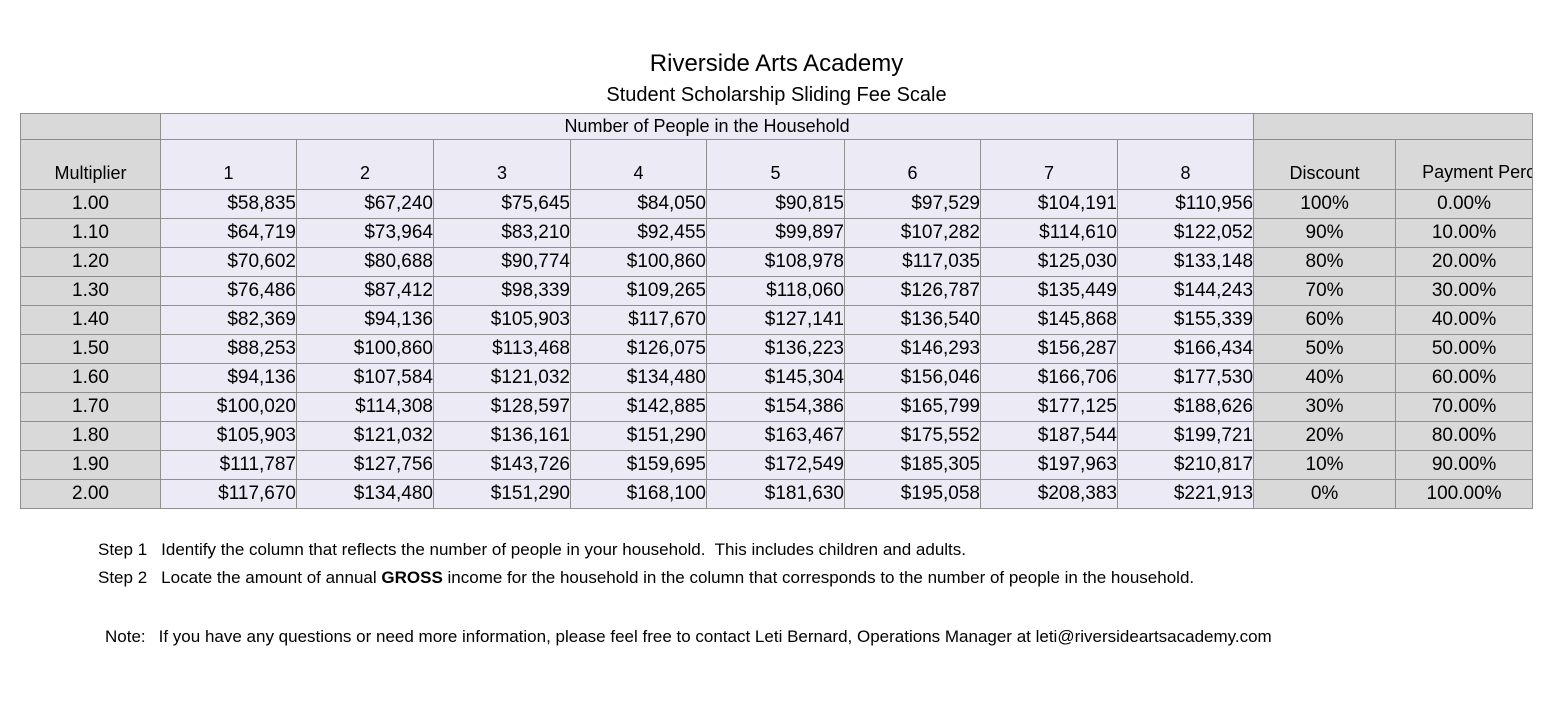 The width and height of the screenshot is (1553, 714). I want to click on payment-percent-header-label: Payment Percent, so click(1477, 172).